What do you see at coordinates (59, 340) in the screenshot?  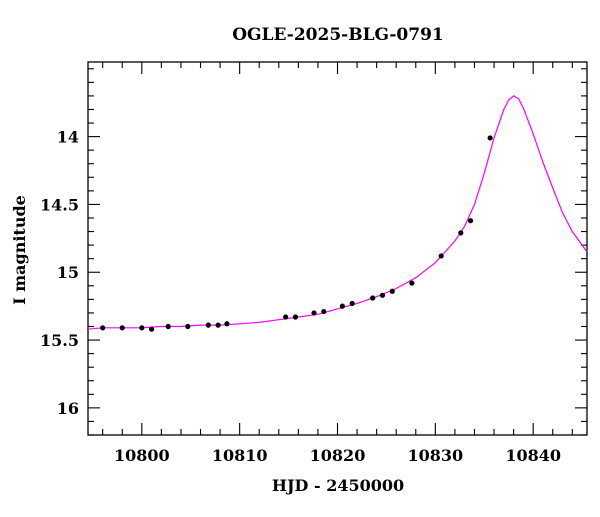 I see `y-tick-label: 15.5` at bounding box center [59, 340].